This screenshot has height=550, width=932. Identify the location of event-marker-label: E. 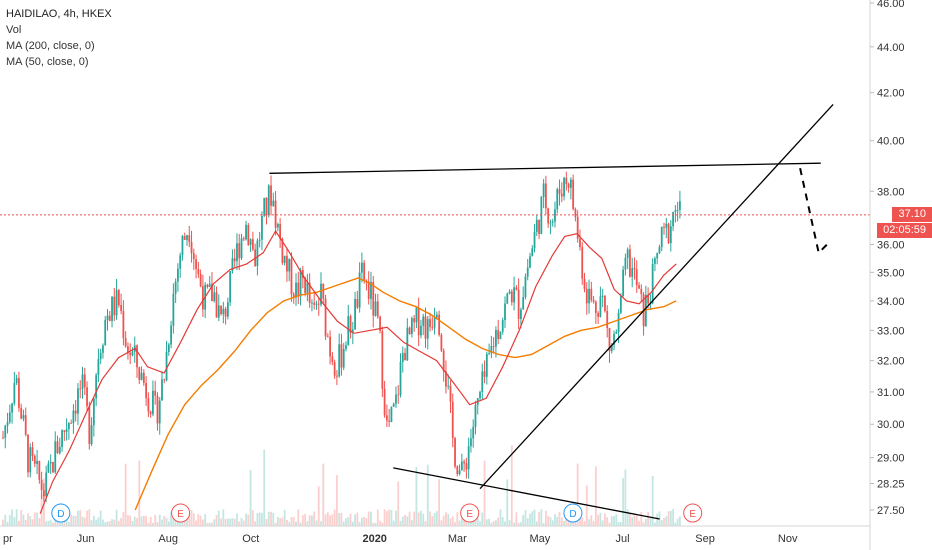
(469, 514).